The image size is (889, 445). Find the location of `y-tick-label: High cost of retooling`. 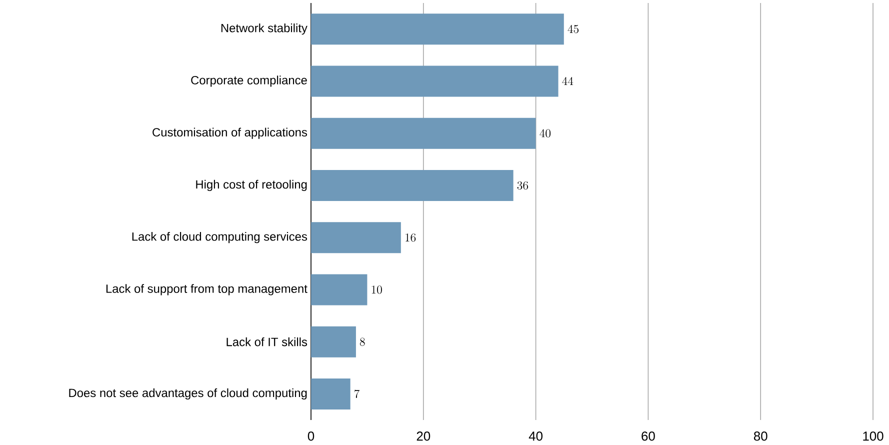

y-tick-label: High cost of retooling is located at coordinates (251, 186).